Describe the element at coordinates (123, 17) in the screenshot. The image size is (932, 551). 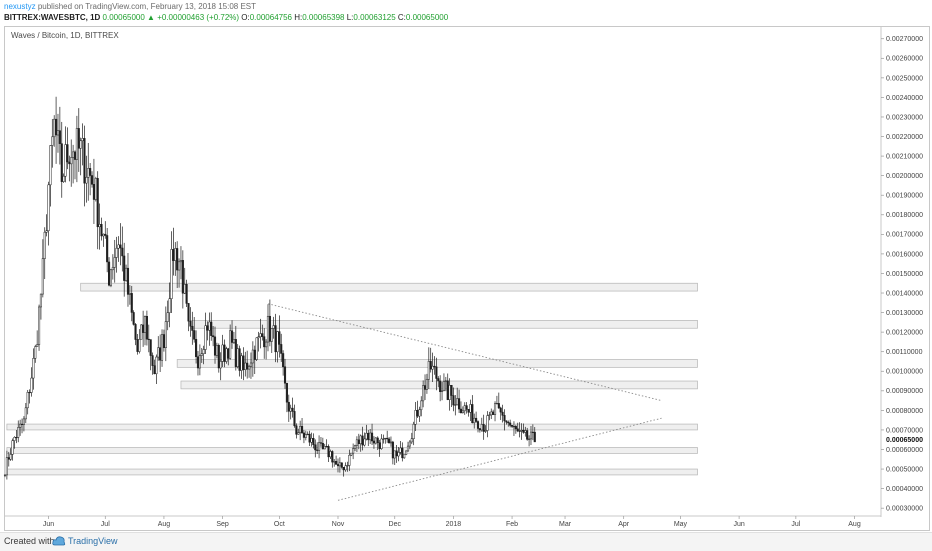
I see `last-price: 0.00065000` at that location.